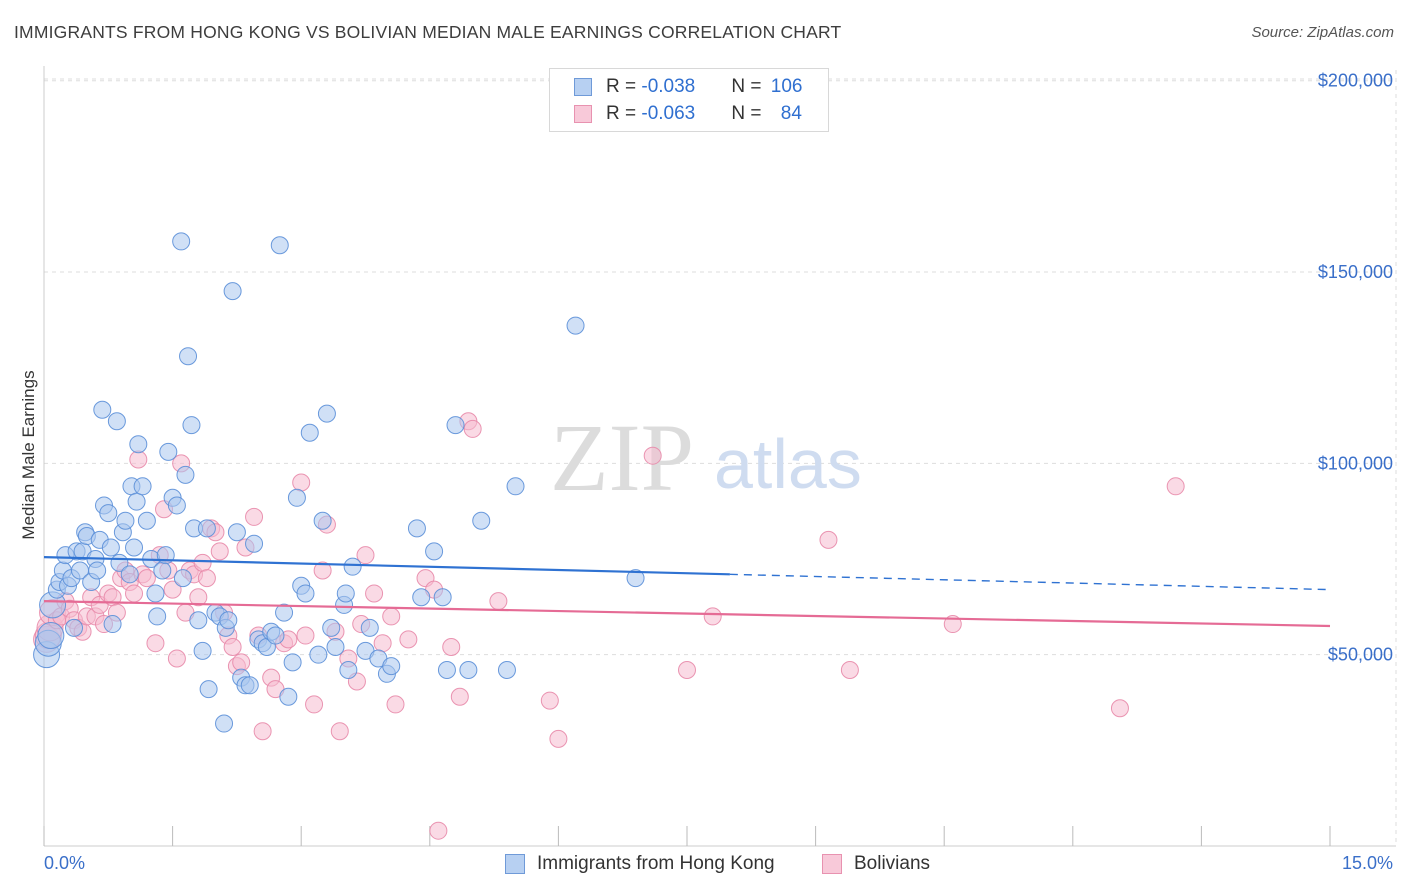 This screenshot has height=892, width=1406. What do you see at coordinates (688, 87) in the screenshot?
I see `legend-row-hong-kong: R = -0.038 N = 106` at bounding box center [688, 87].